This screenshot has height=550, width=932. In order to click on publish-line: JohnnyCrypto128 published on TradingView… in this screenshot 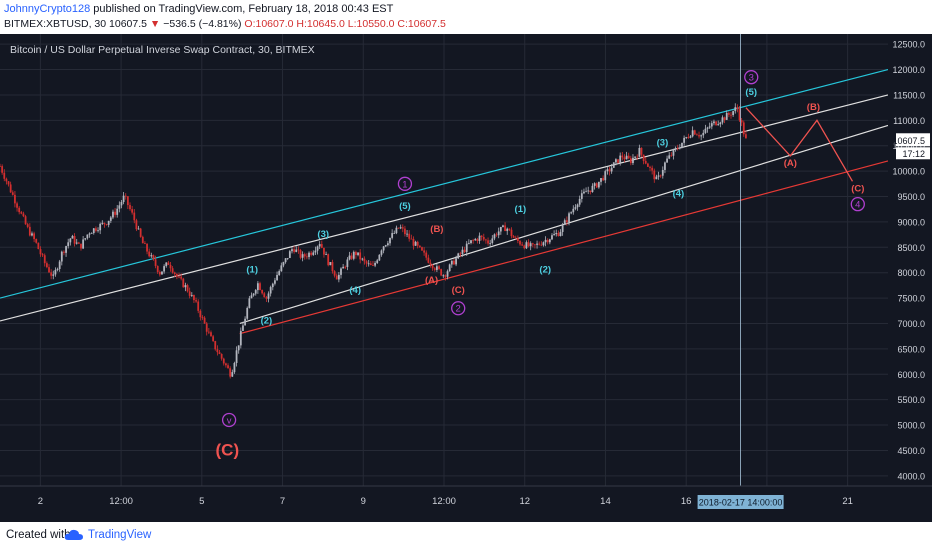, I will do `click(198, 9)`.